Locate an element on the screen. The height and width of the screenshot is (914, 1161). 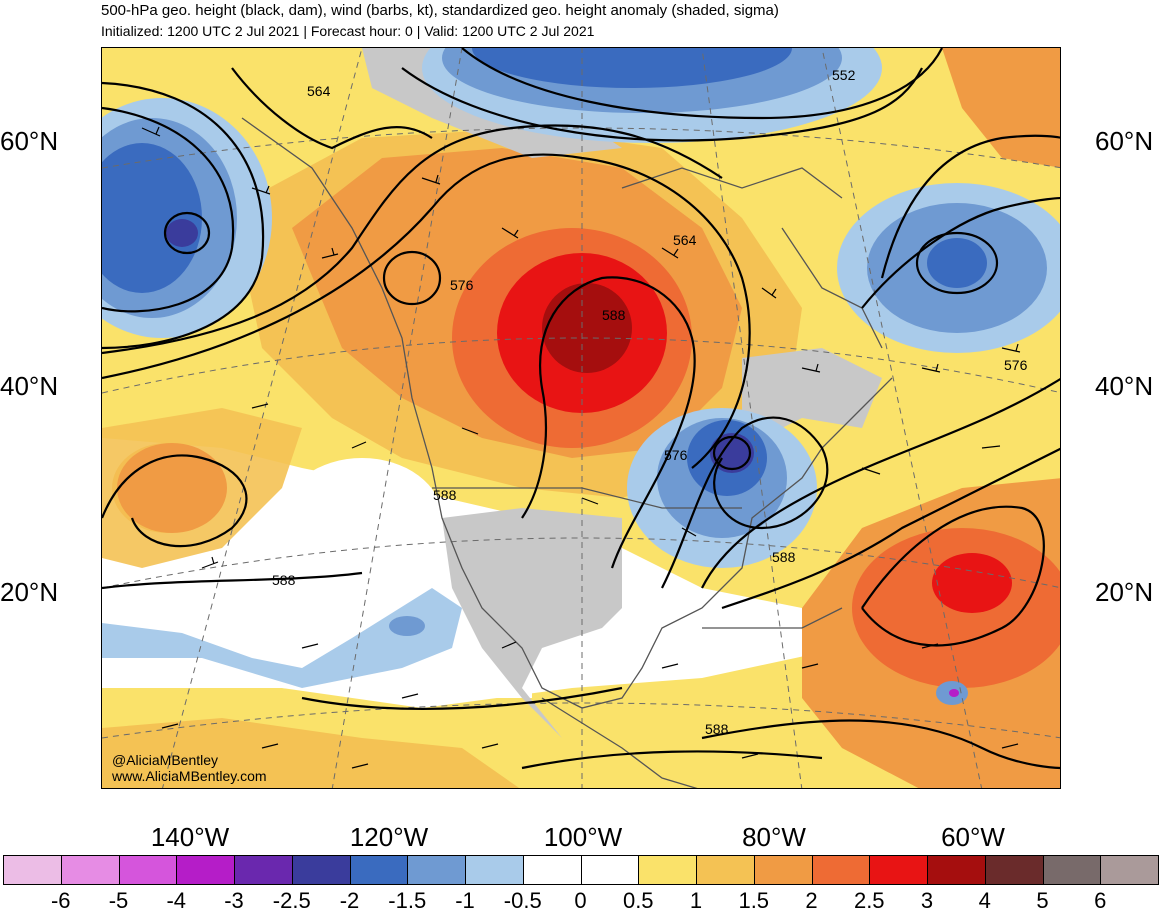
anomaly-white-pacific is located at coordinates (362, 518).